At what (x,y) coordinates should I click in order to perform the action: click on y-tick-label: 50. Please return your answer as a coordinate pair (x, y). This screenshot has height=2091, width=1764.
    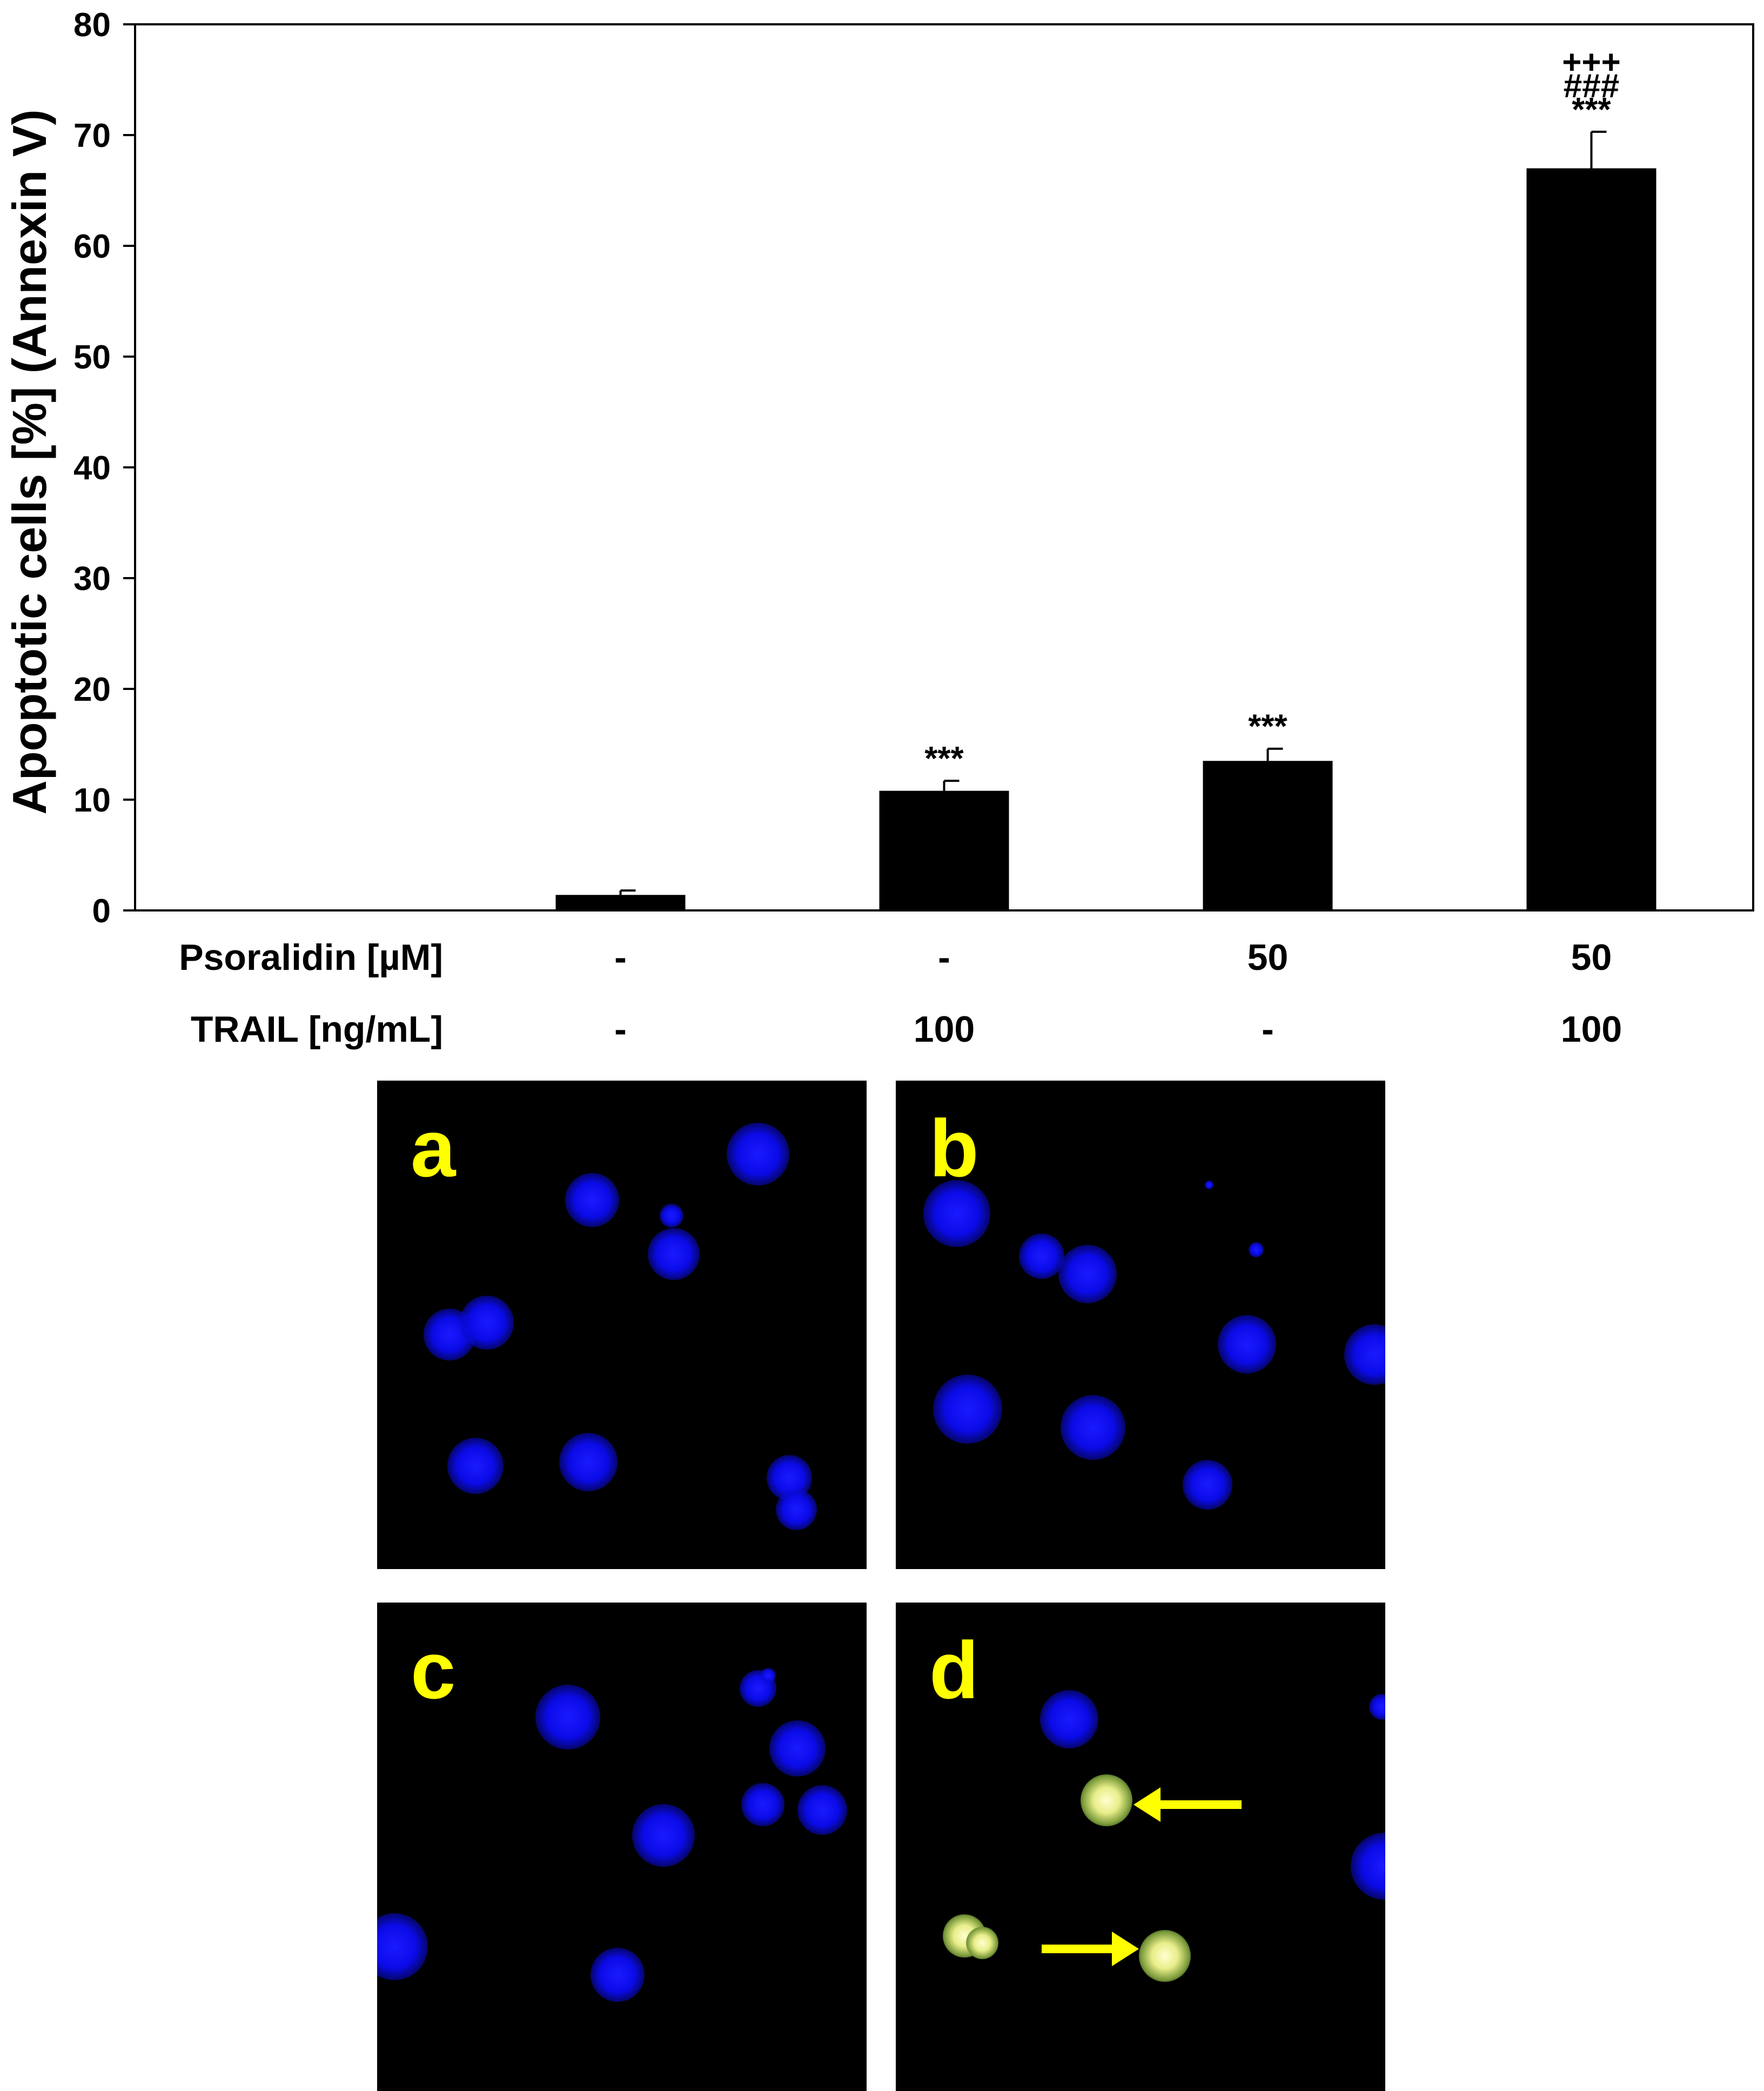
    Looking at the image, I should click on (92, 357).